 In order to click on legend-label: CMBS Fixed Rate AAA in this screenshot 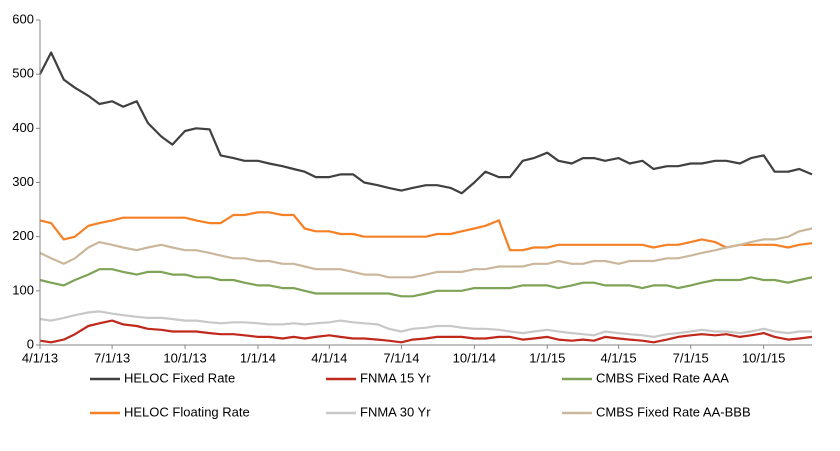, I will do `click(662, 377)`.